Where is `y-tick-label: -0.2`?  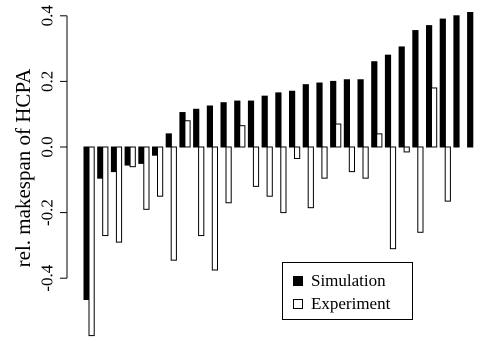 y-tick-label: -0.2 is located at coordinates (47, 212).